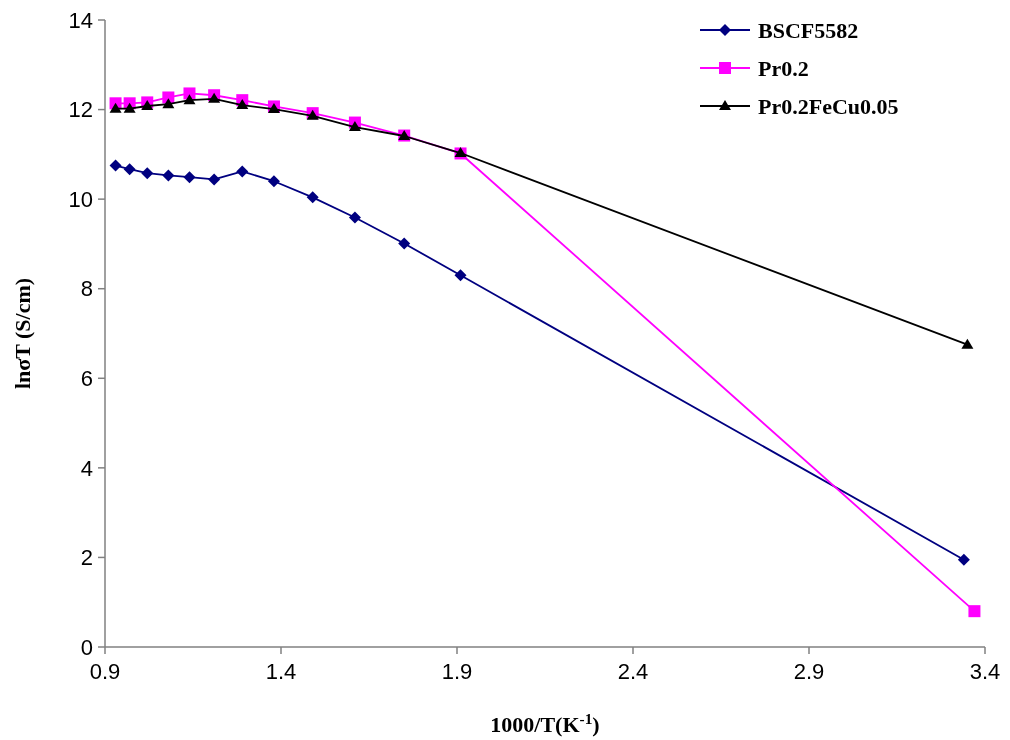  I want to click on y-tick-label: 10, so click(80, 199).